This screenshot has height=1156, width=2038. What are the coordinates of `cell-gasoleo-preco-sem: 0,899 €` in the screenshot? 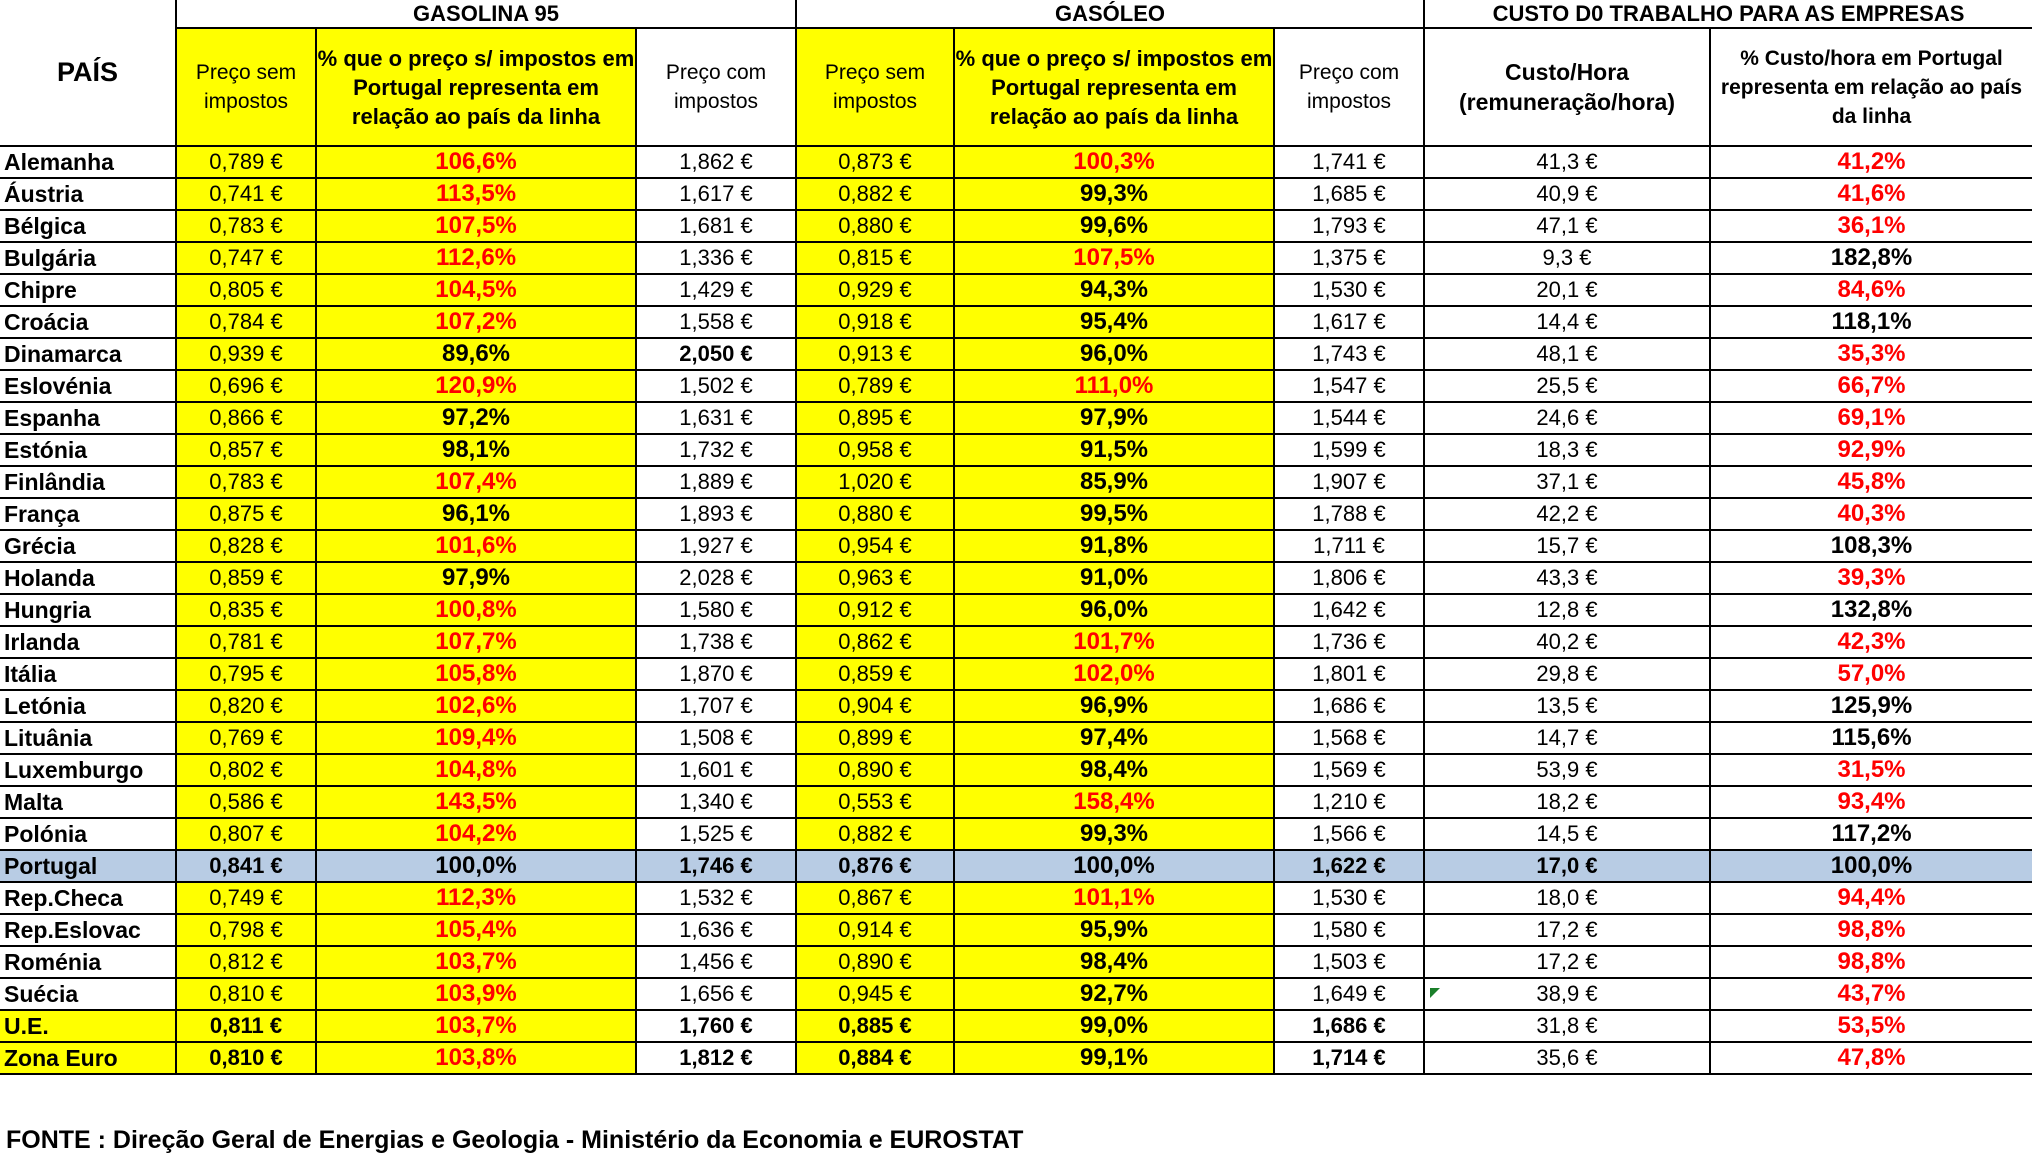 It's located at (875, 738).